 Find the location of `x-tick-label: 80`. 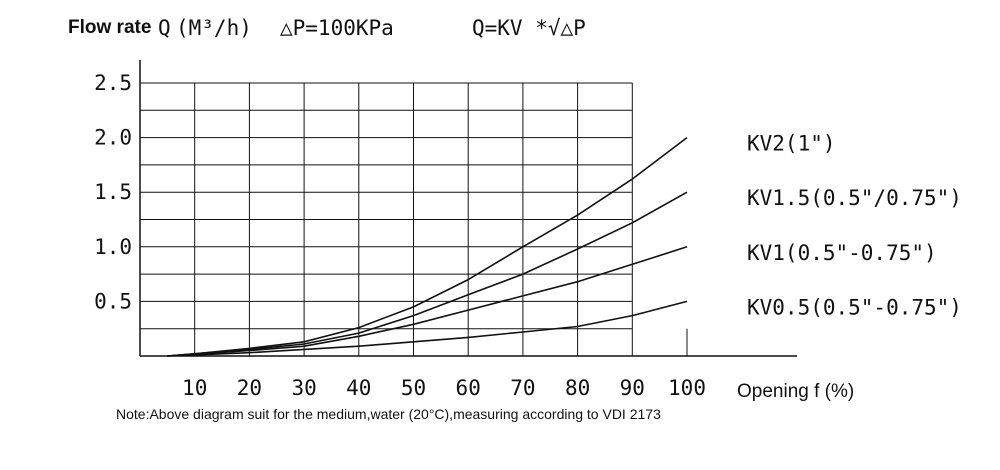

x-tick-label: 80 is located at coordinates (577, 388).